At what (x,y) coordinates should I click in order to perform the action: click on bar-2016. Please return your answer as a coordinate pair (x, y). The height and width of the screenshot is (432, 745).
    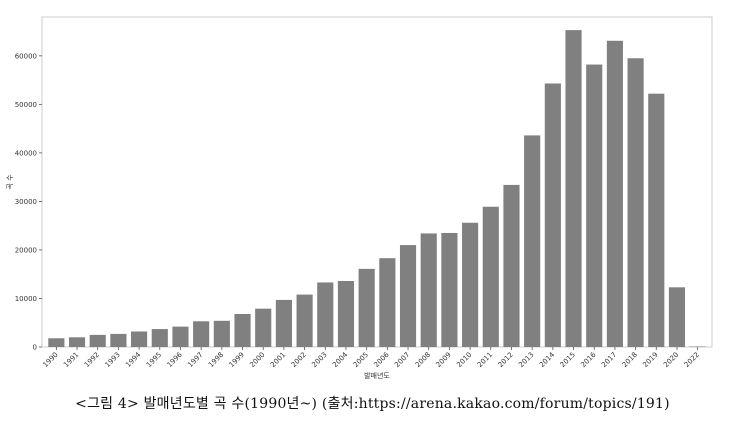
    Looking at the image, I should click on (594, 205).